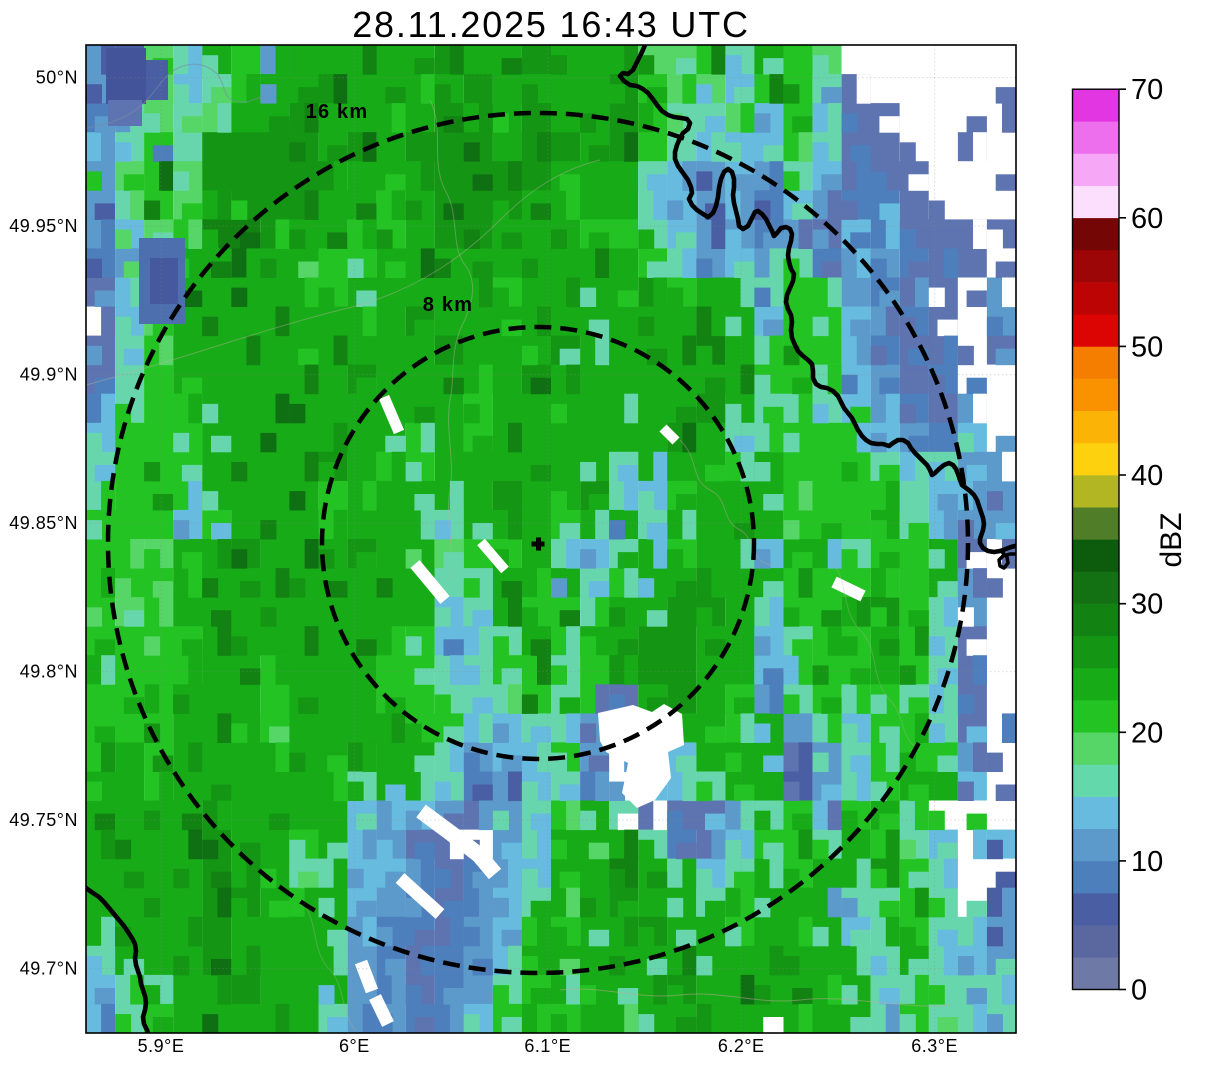 The width and height of the screenshot is (1207, 1069). What do you see at coordinates (1139, 991) in the screenshot?
I see `svg-text: 0` at bounding box center [1139, 991].